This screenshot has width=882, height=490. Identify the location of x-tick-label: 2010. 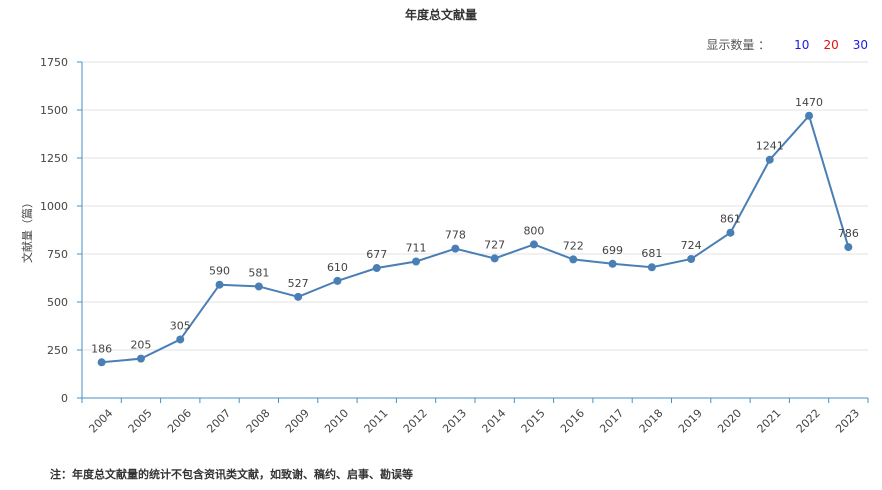
(336, 421).